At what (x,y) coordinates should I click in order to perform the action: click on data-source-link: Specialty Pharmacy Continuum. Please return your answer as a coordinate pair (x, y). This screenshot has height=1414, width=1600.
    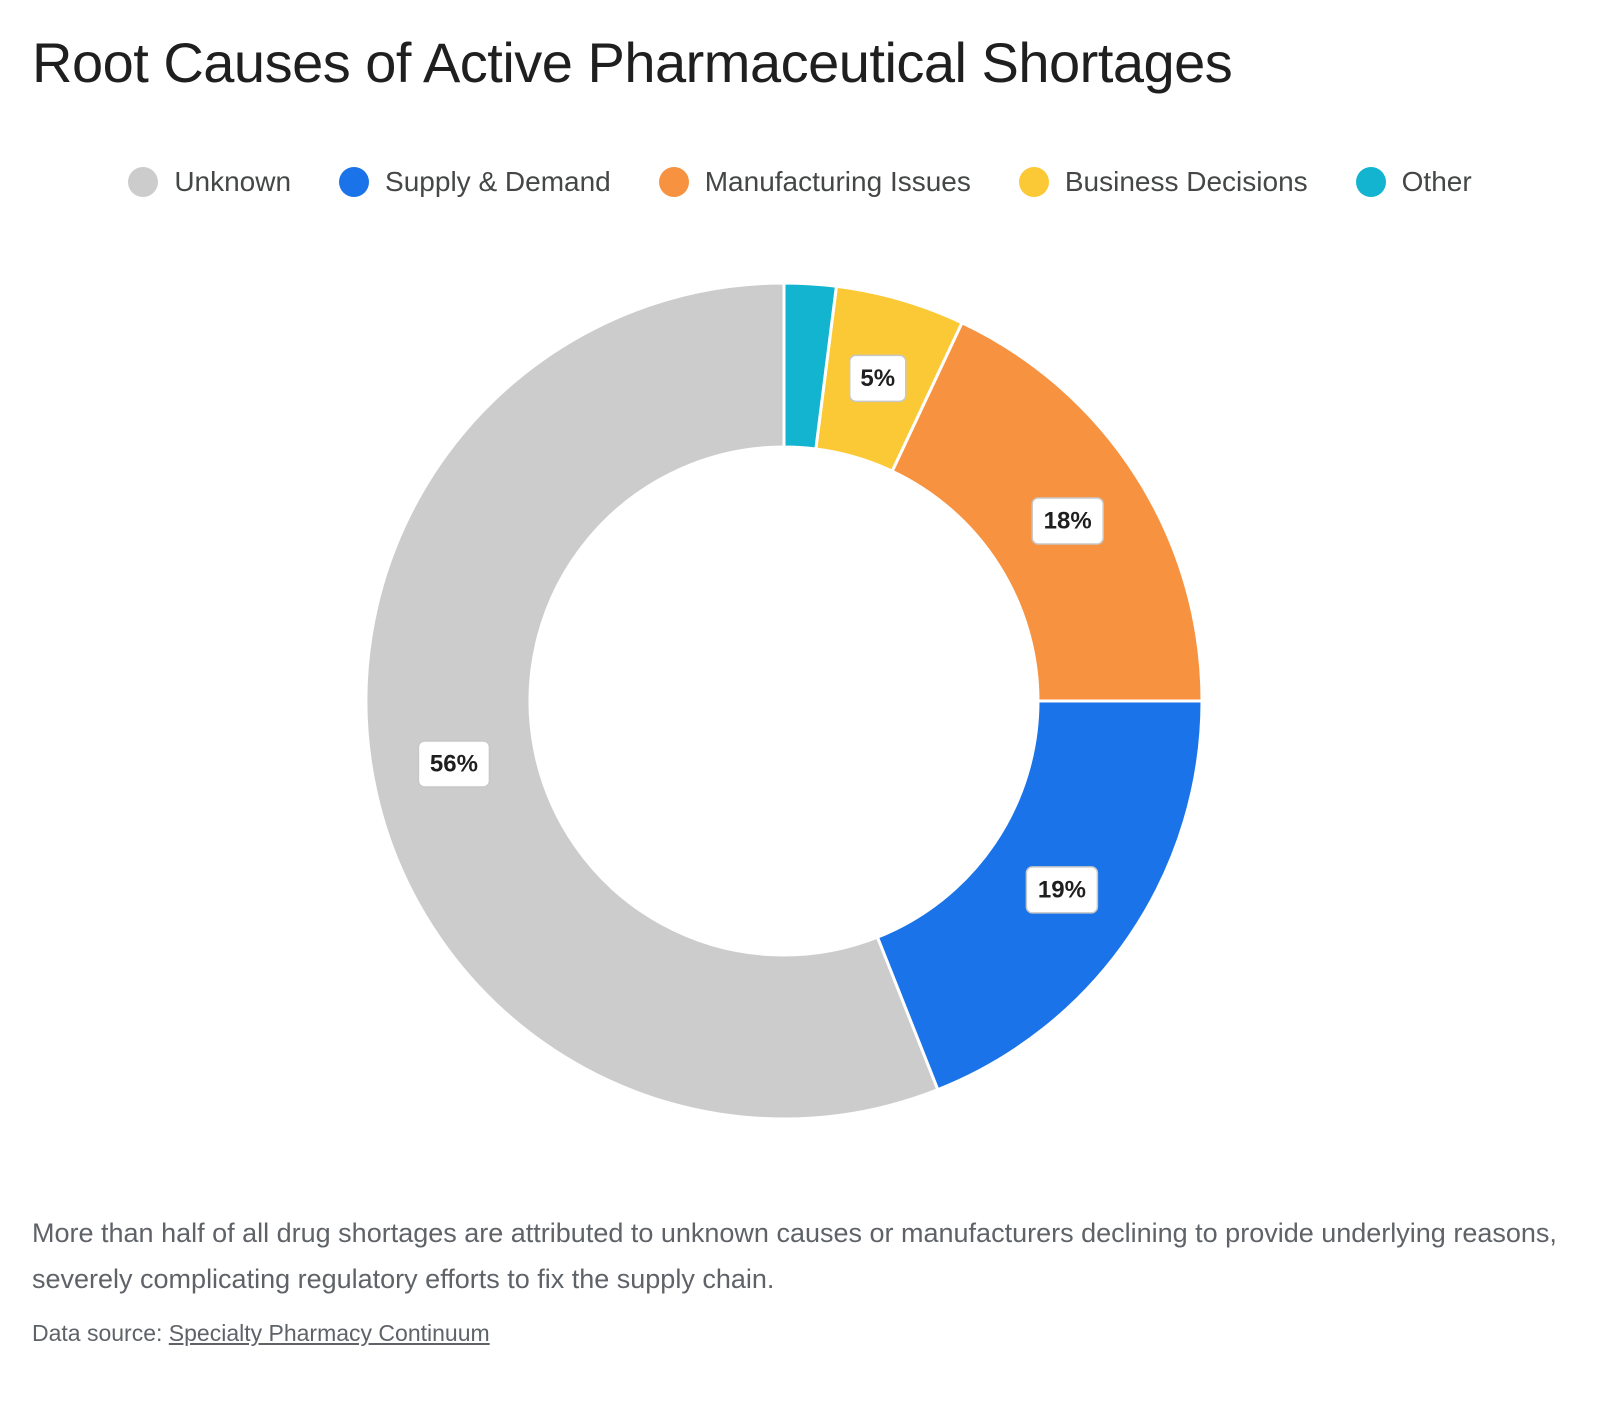
    Looking at the image, I should click on (329, 1333).